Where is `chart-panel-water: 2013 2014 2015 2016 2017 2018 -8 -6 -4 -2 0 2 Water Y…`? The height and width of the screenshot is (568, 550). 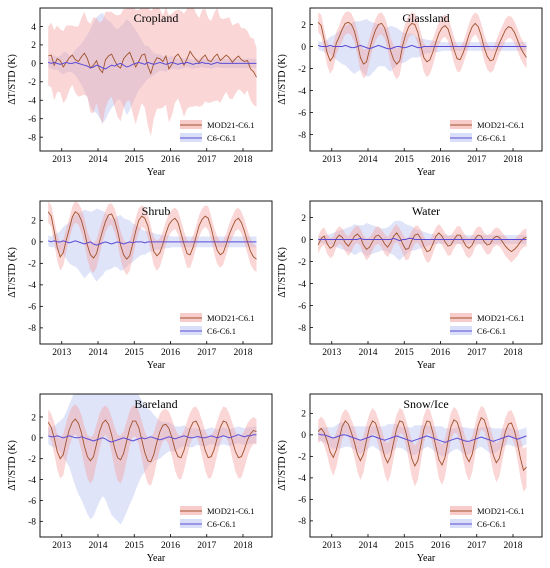
chart-panel-water: 2013 2014 2015 2016 2017 2018 -8 -6 -4 -2 0 2 Water Y… is located at coordinates (410, 285).